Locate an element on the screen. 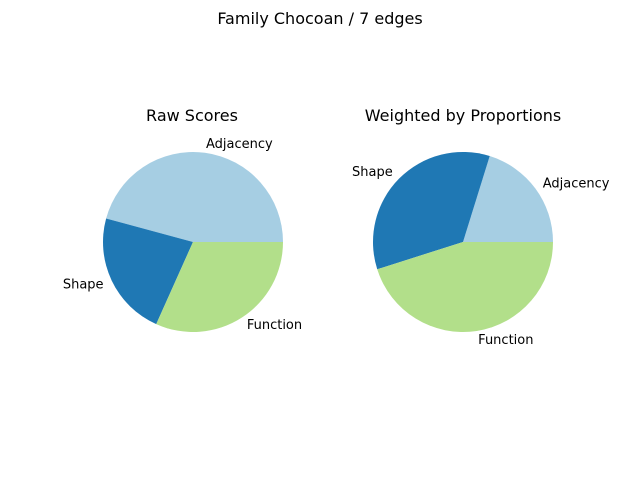 This screenshot has width=640, height=480. figure-suptitle: Family Chocoan / 7 edges is located at coordinates (319, 18).